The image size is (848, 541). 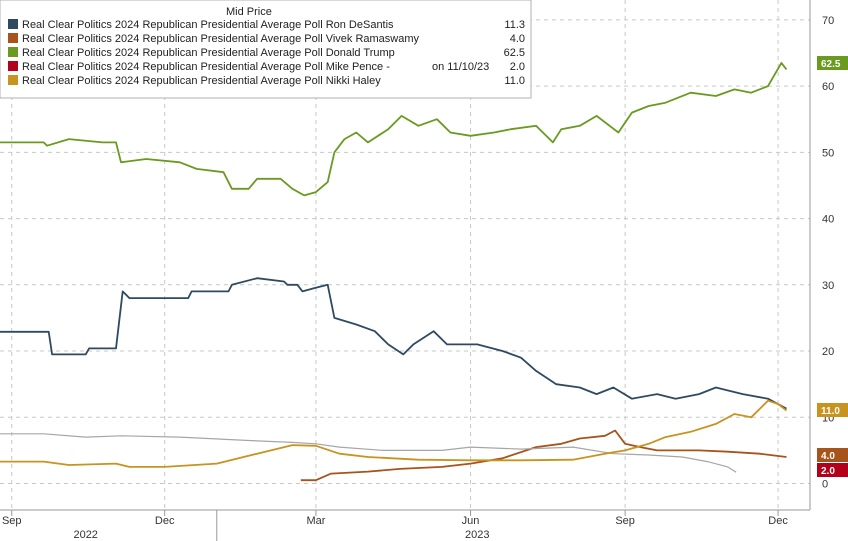 What do you see at coordinates (828, 21) in the screenshot?
I see `y-tick-label: 70` at bounding box center [828, 21].